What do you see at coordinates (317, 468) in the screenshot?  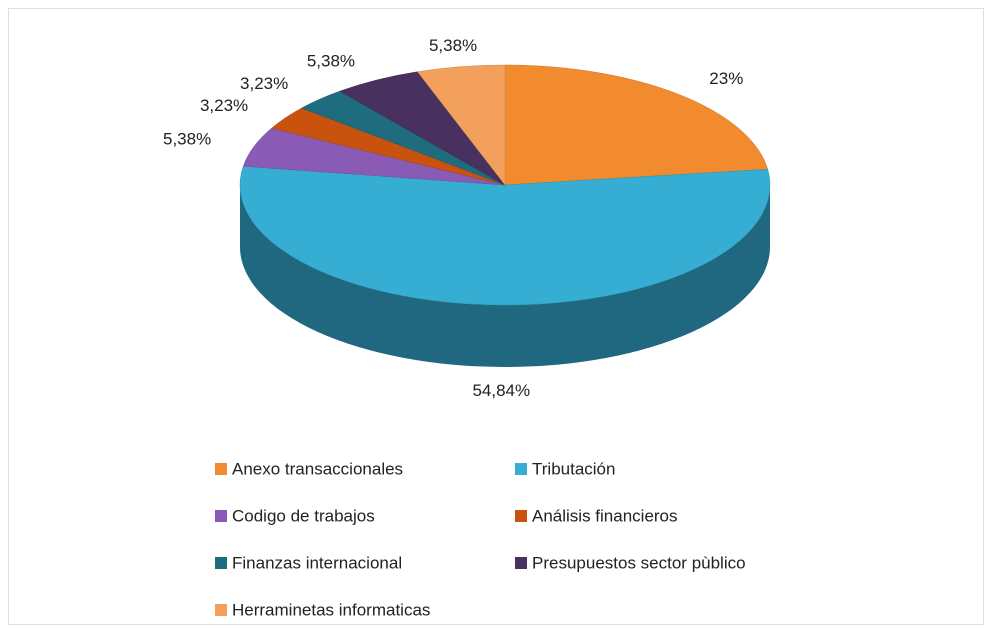 I see `legend-label: Anexo transaccionales` at bounding box center [317, 468].